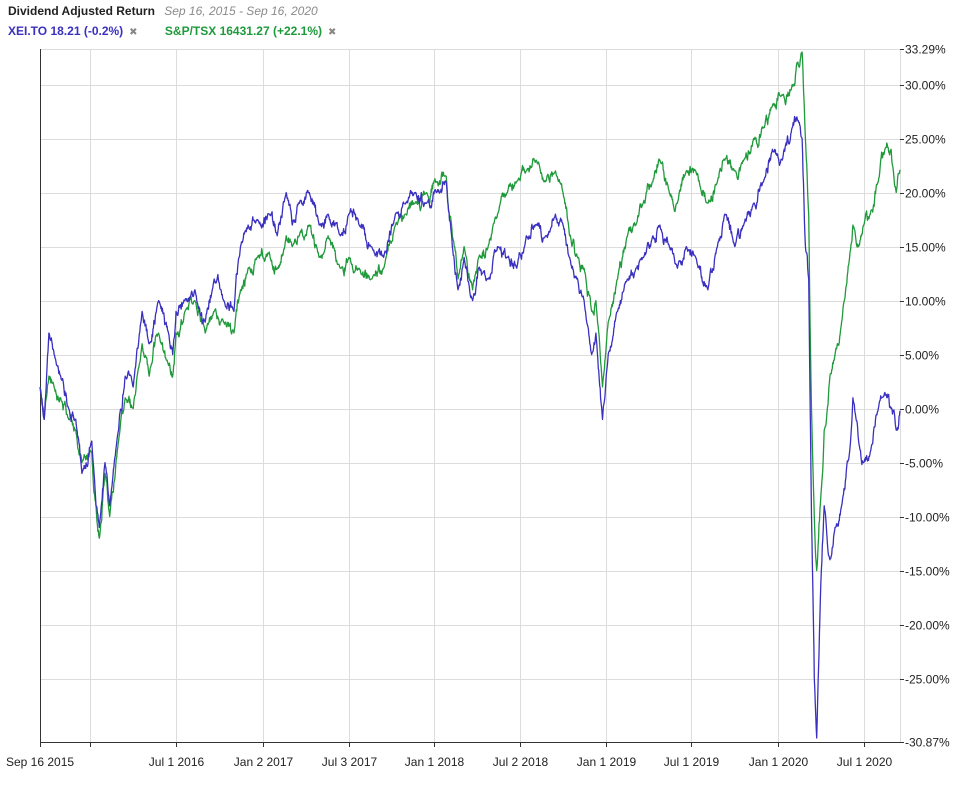 The image size is (964, 787). I want to click on chart-title: Dividend Adjusted Return, so click(81, 11).